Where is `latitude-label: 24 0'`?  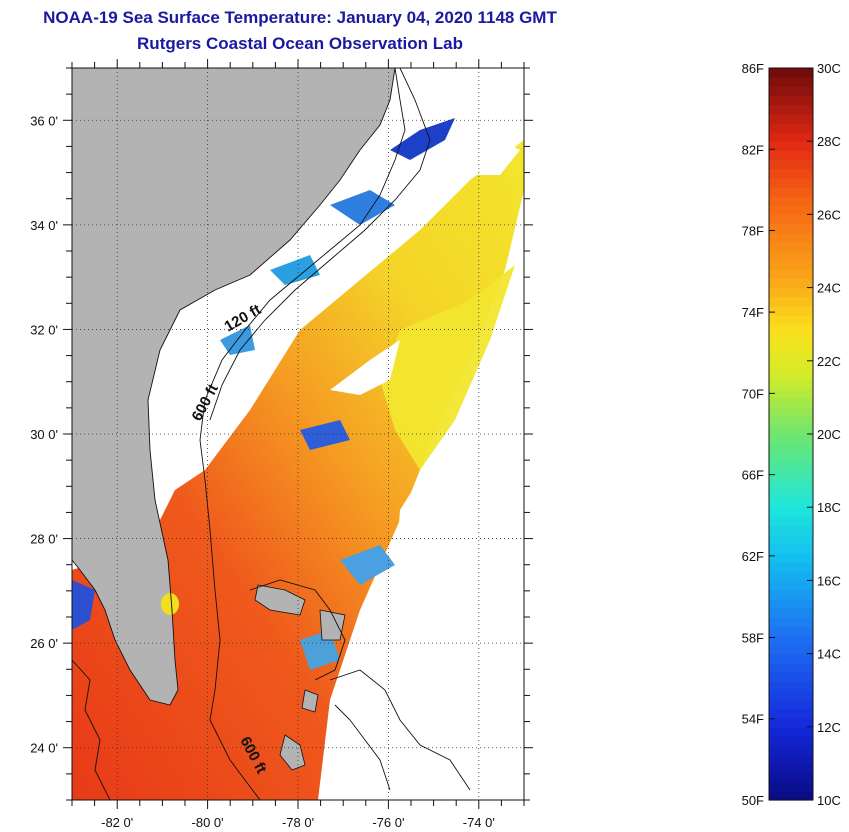
latitude-label: 24 0' is located at coordinates (44, 748).